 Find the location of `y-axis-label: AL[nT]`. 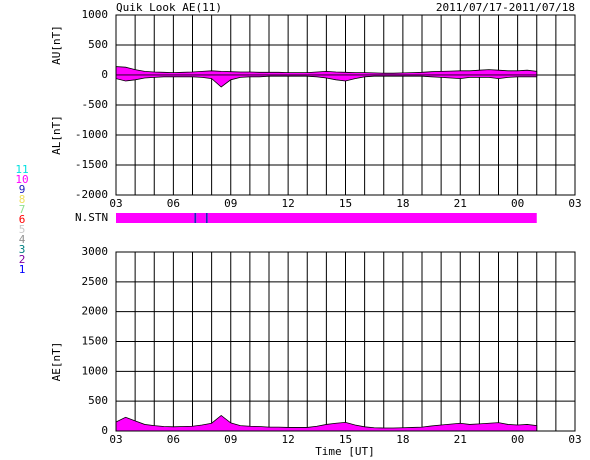

y-axis-label: AL[nT] is located at coordinates (56, 135).